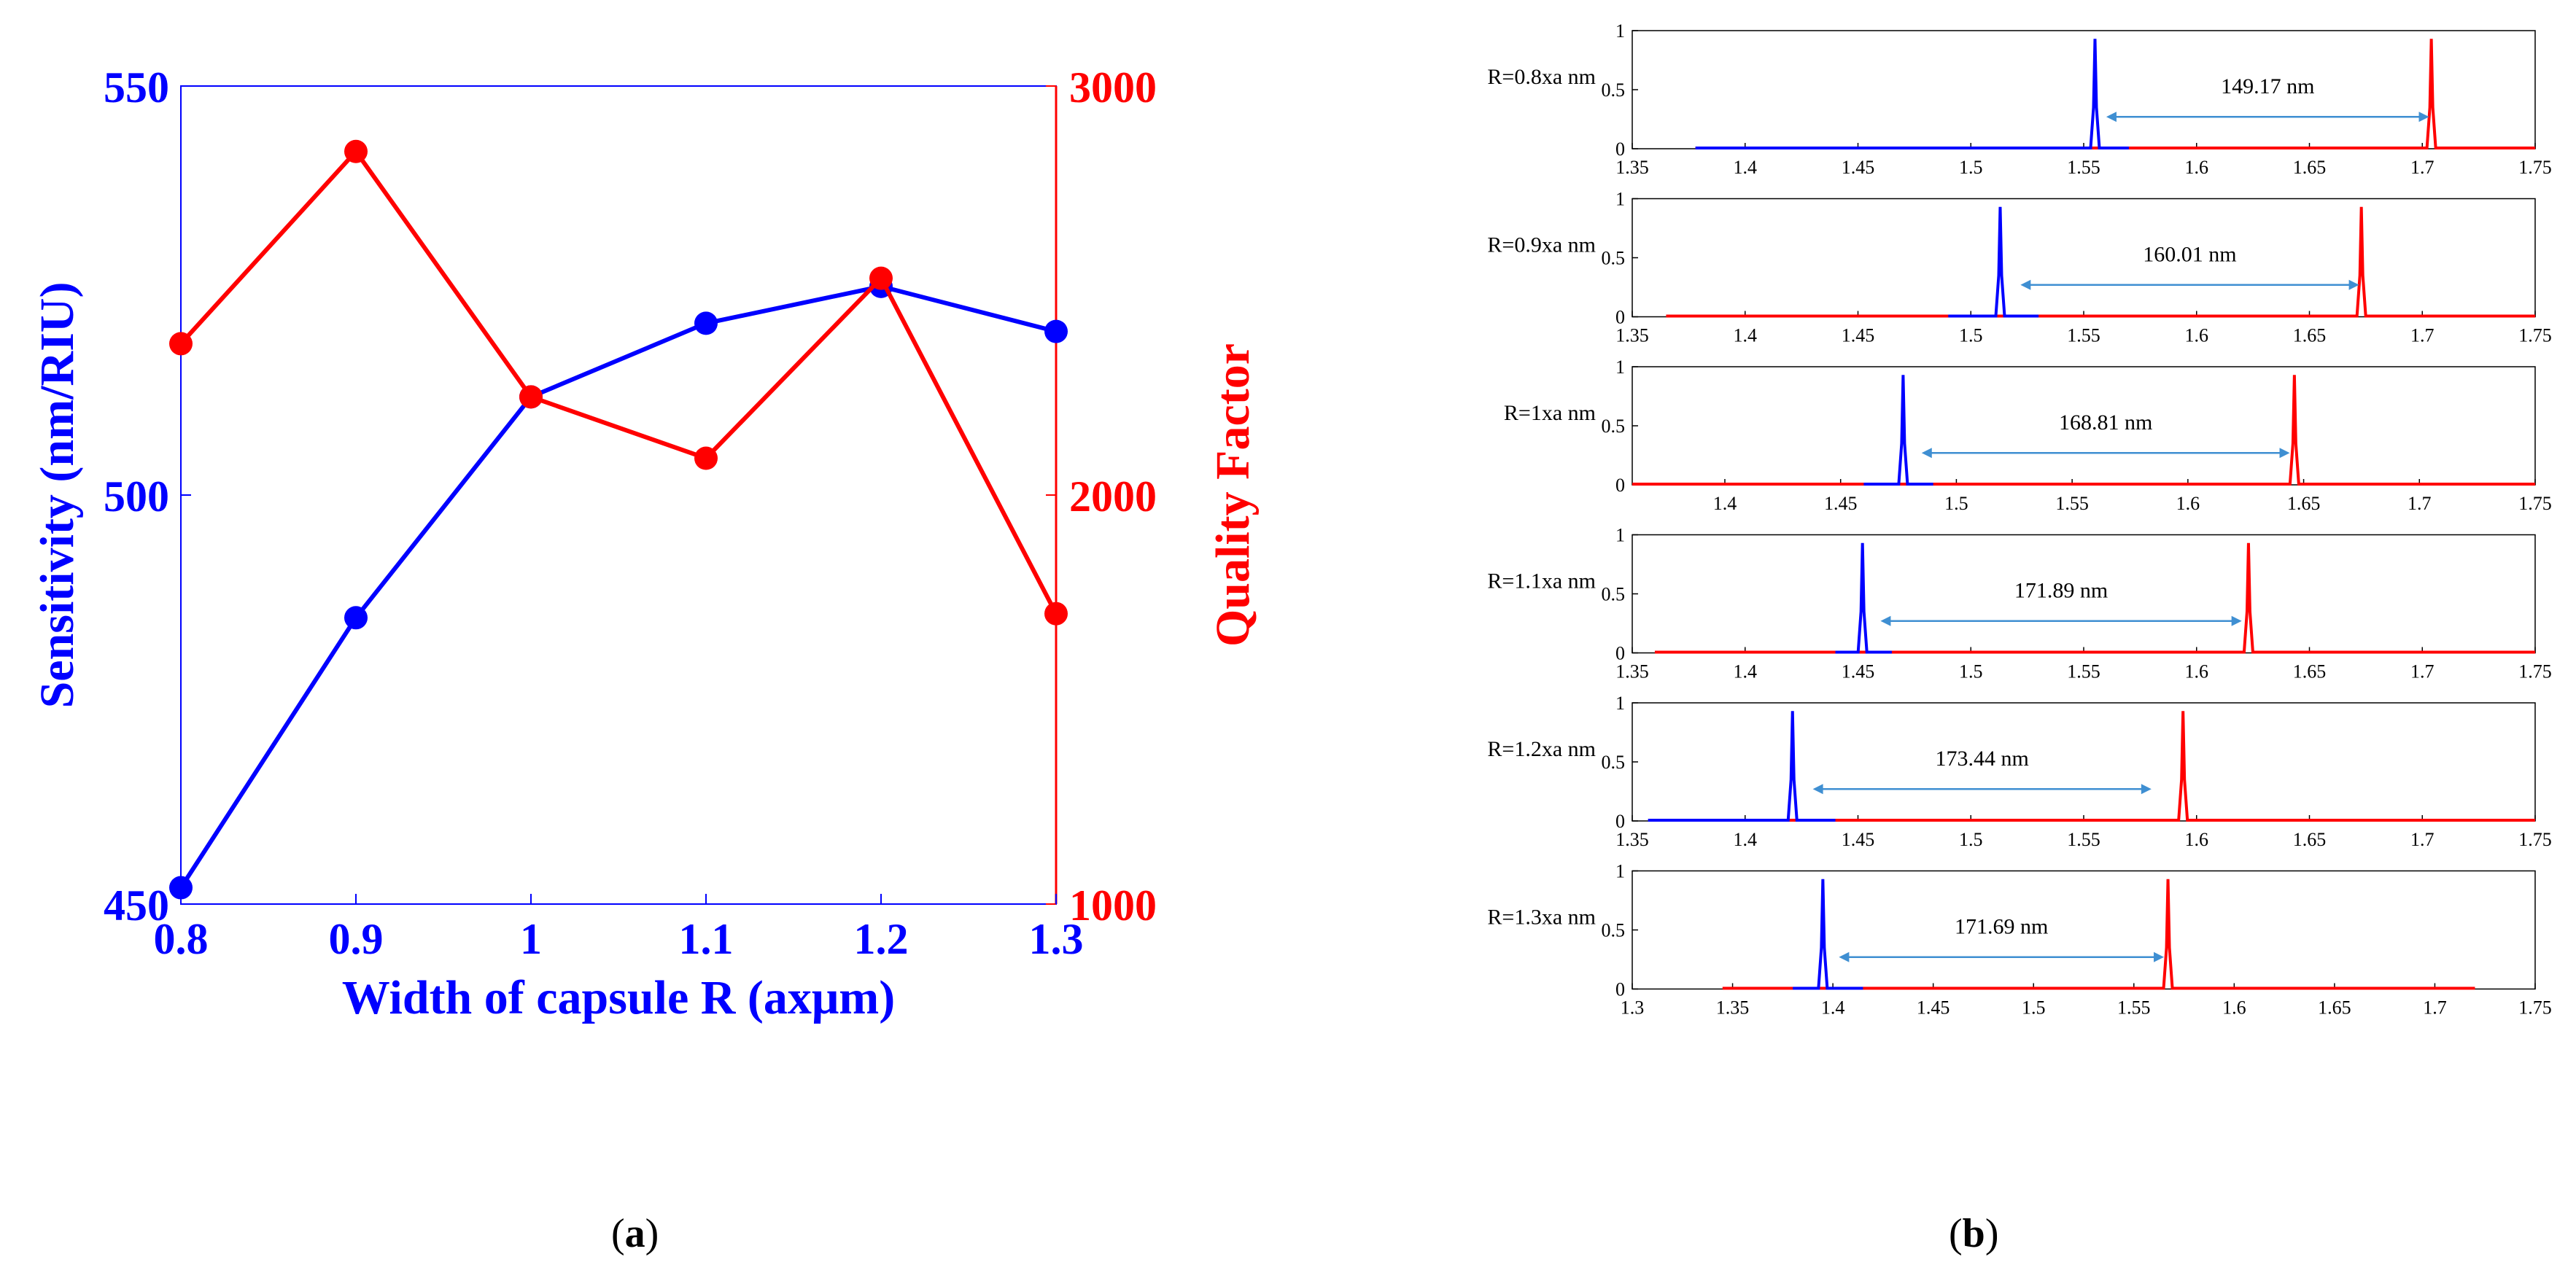 This screenshot has width=2576, height=1281. What do you see at coordinates (1541, 245) in the screenshot?
I see `subplot-label: R=0.9xa nm` at bounding box center [1541, 245].